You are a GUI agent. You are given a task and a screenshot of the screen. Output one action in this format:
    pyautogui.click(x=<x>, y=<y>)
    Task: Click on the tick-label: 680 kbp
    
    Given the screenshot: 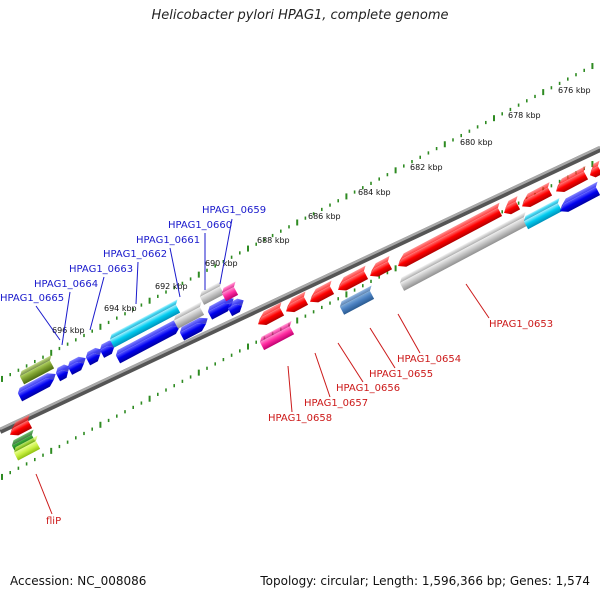 What is the action you would take?
    pyautogui.click(x=476, y=142)
    